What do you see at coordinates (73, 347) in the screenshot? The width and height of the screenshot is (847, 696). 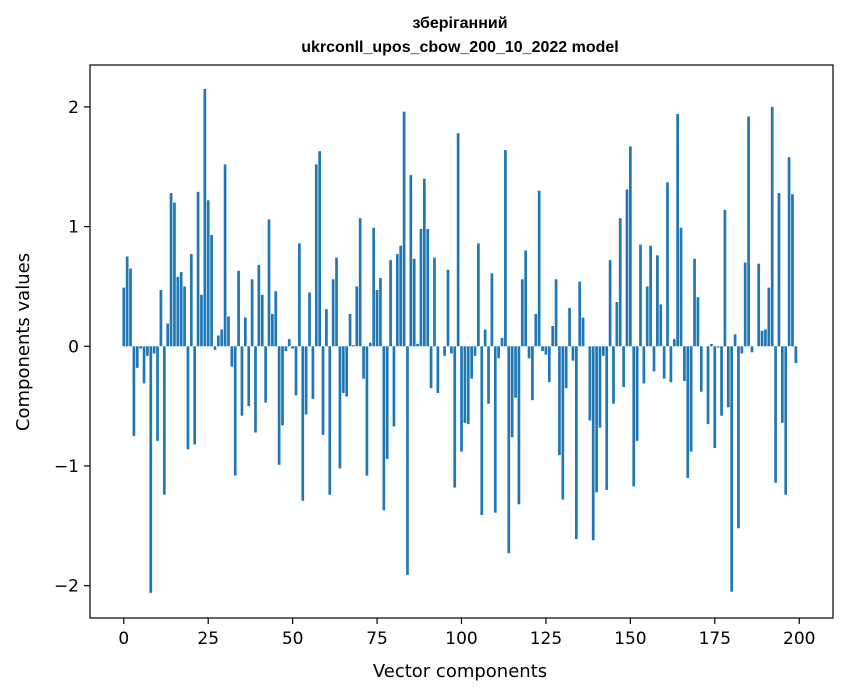 I see `y-tick-label: 0` at bounding box center [73, 347].